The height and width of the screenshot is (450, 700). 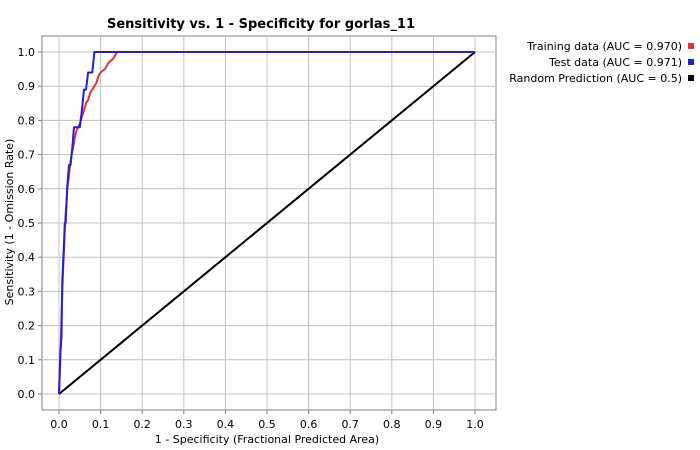 What do you see at coordinates (9, 222) in the screenshot?
I see `y-axis-label: Sensitivity (1 - Omission Rate)` at bounding box center [9, 222].